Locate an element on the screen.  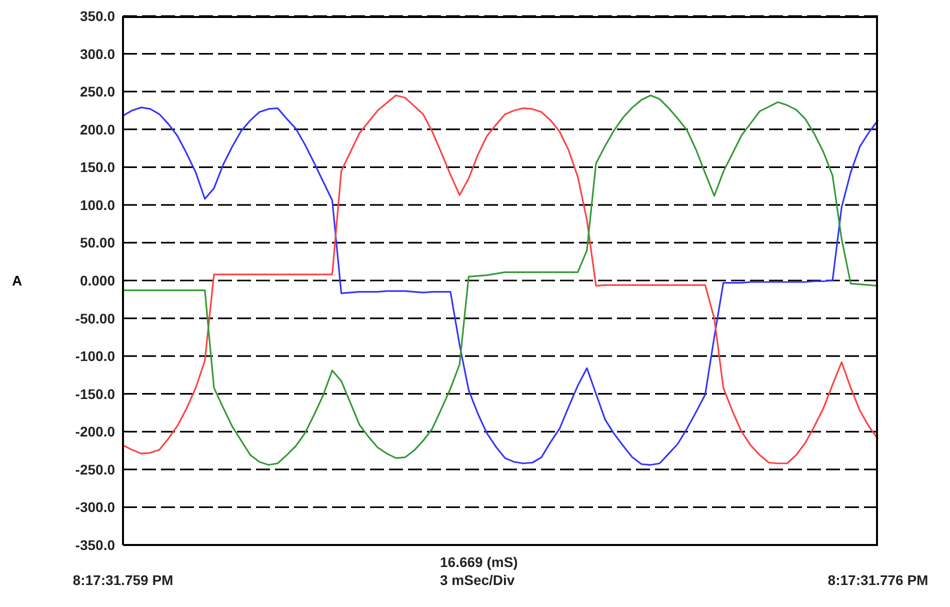
y-tick-label: -50.00 is located at coordinates (95, 318).